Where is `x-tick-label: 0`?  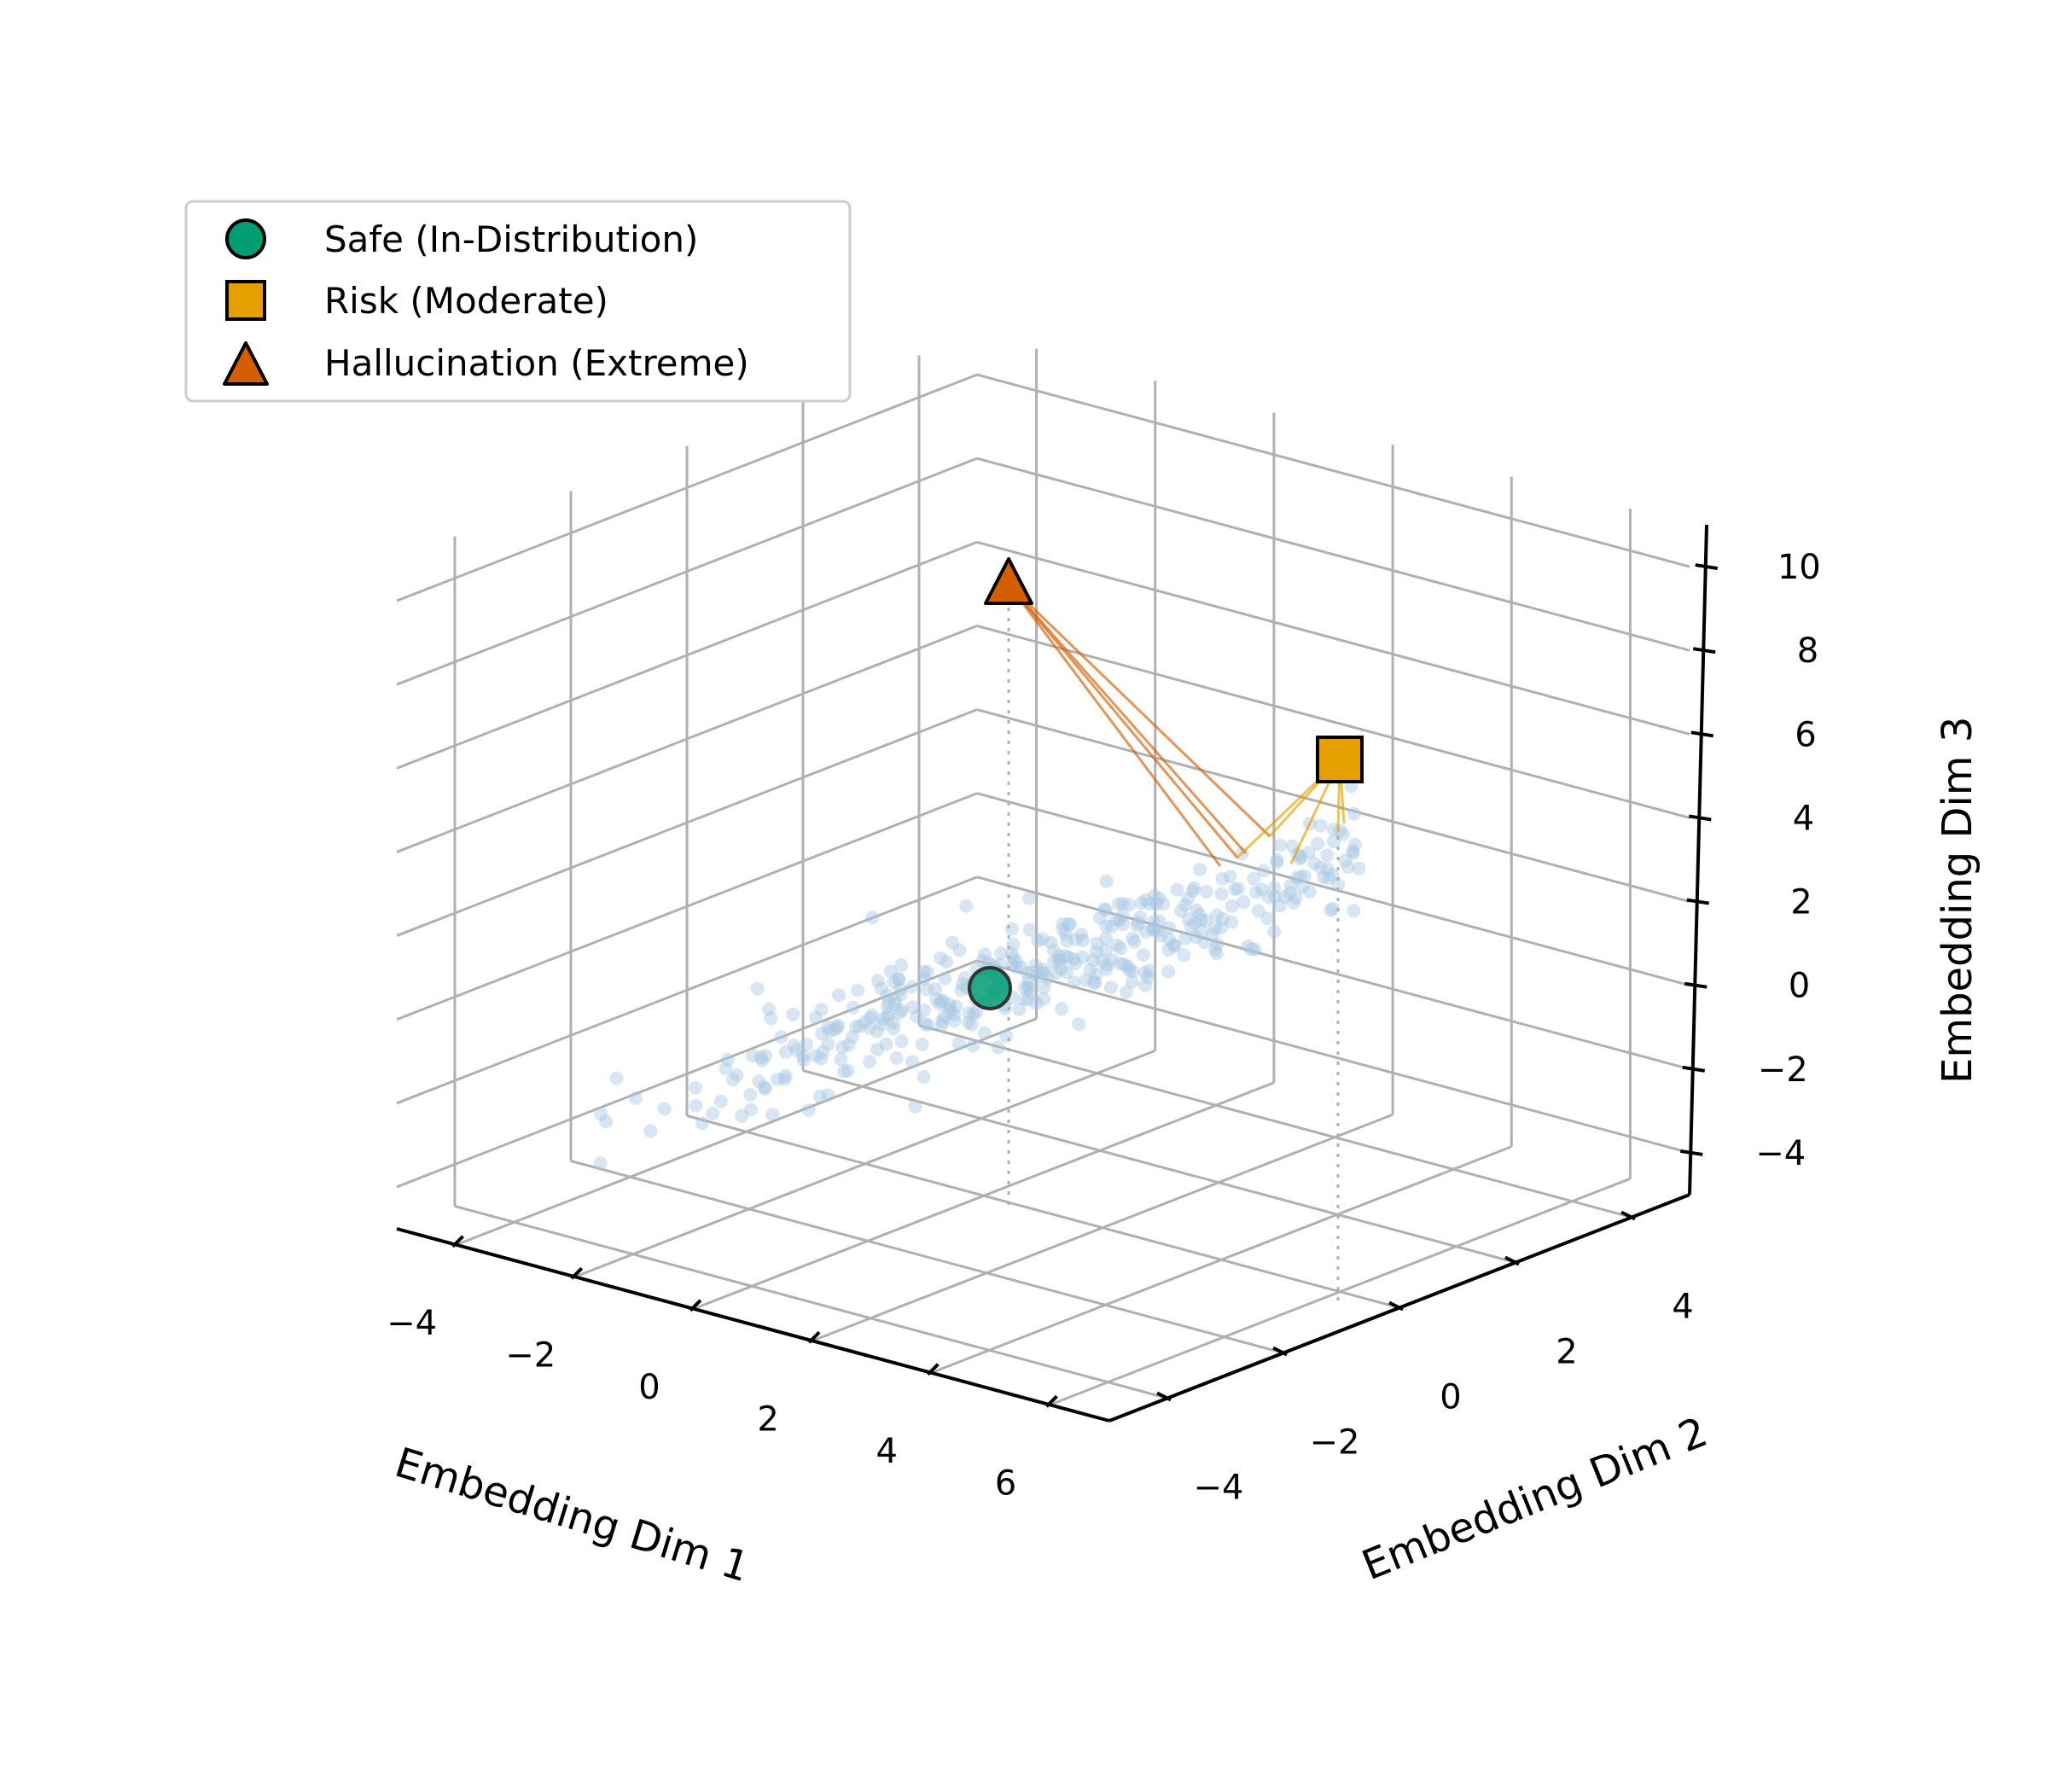
x-tick-label: 0 is located at coordinates (649, 1387).